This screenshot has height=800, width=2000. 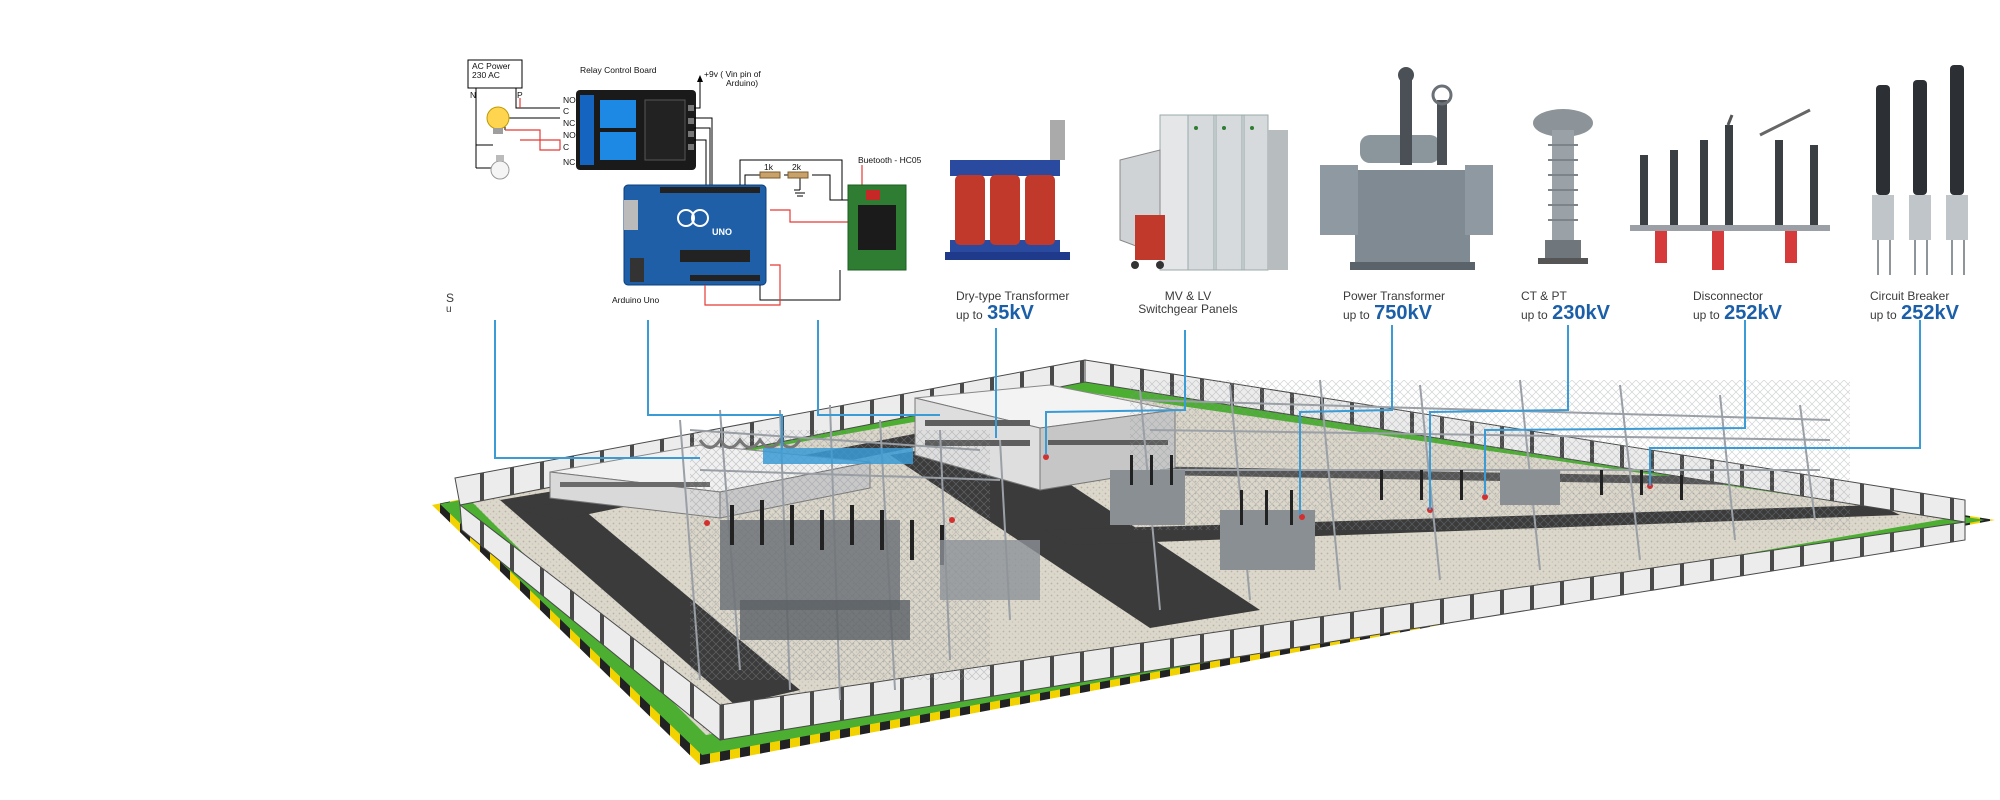 I want to click on switchyard-right, so click(x=1490, y=495).